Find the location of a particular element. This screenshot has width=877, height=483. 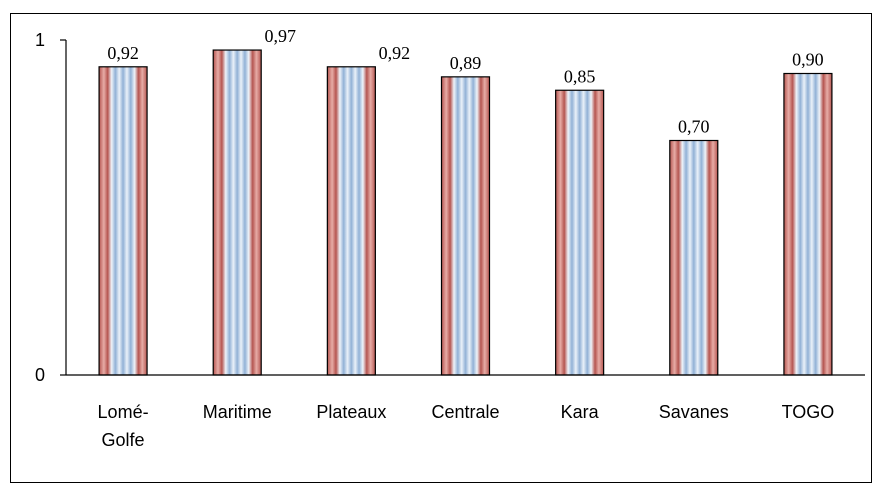

category-label-7: TOGO is located at coordinates (808, 412).